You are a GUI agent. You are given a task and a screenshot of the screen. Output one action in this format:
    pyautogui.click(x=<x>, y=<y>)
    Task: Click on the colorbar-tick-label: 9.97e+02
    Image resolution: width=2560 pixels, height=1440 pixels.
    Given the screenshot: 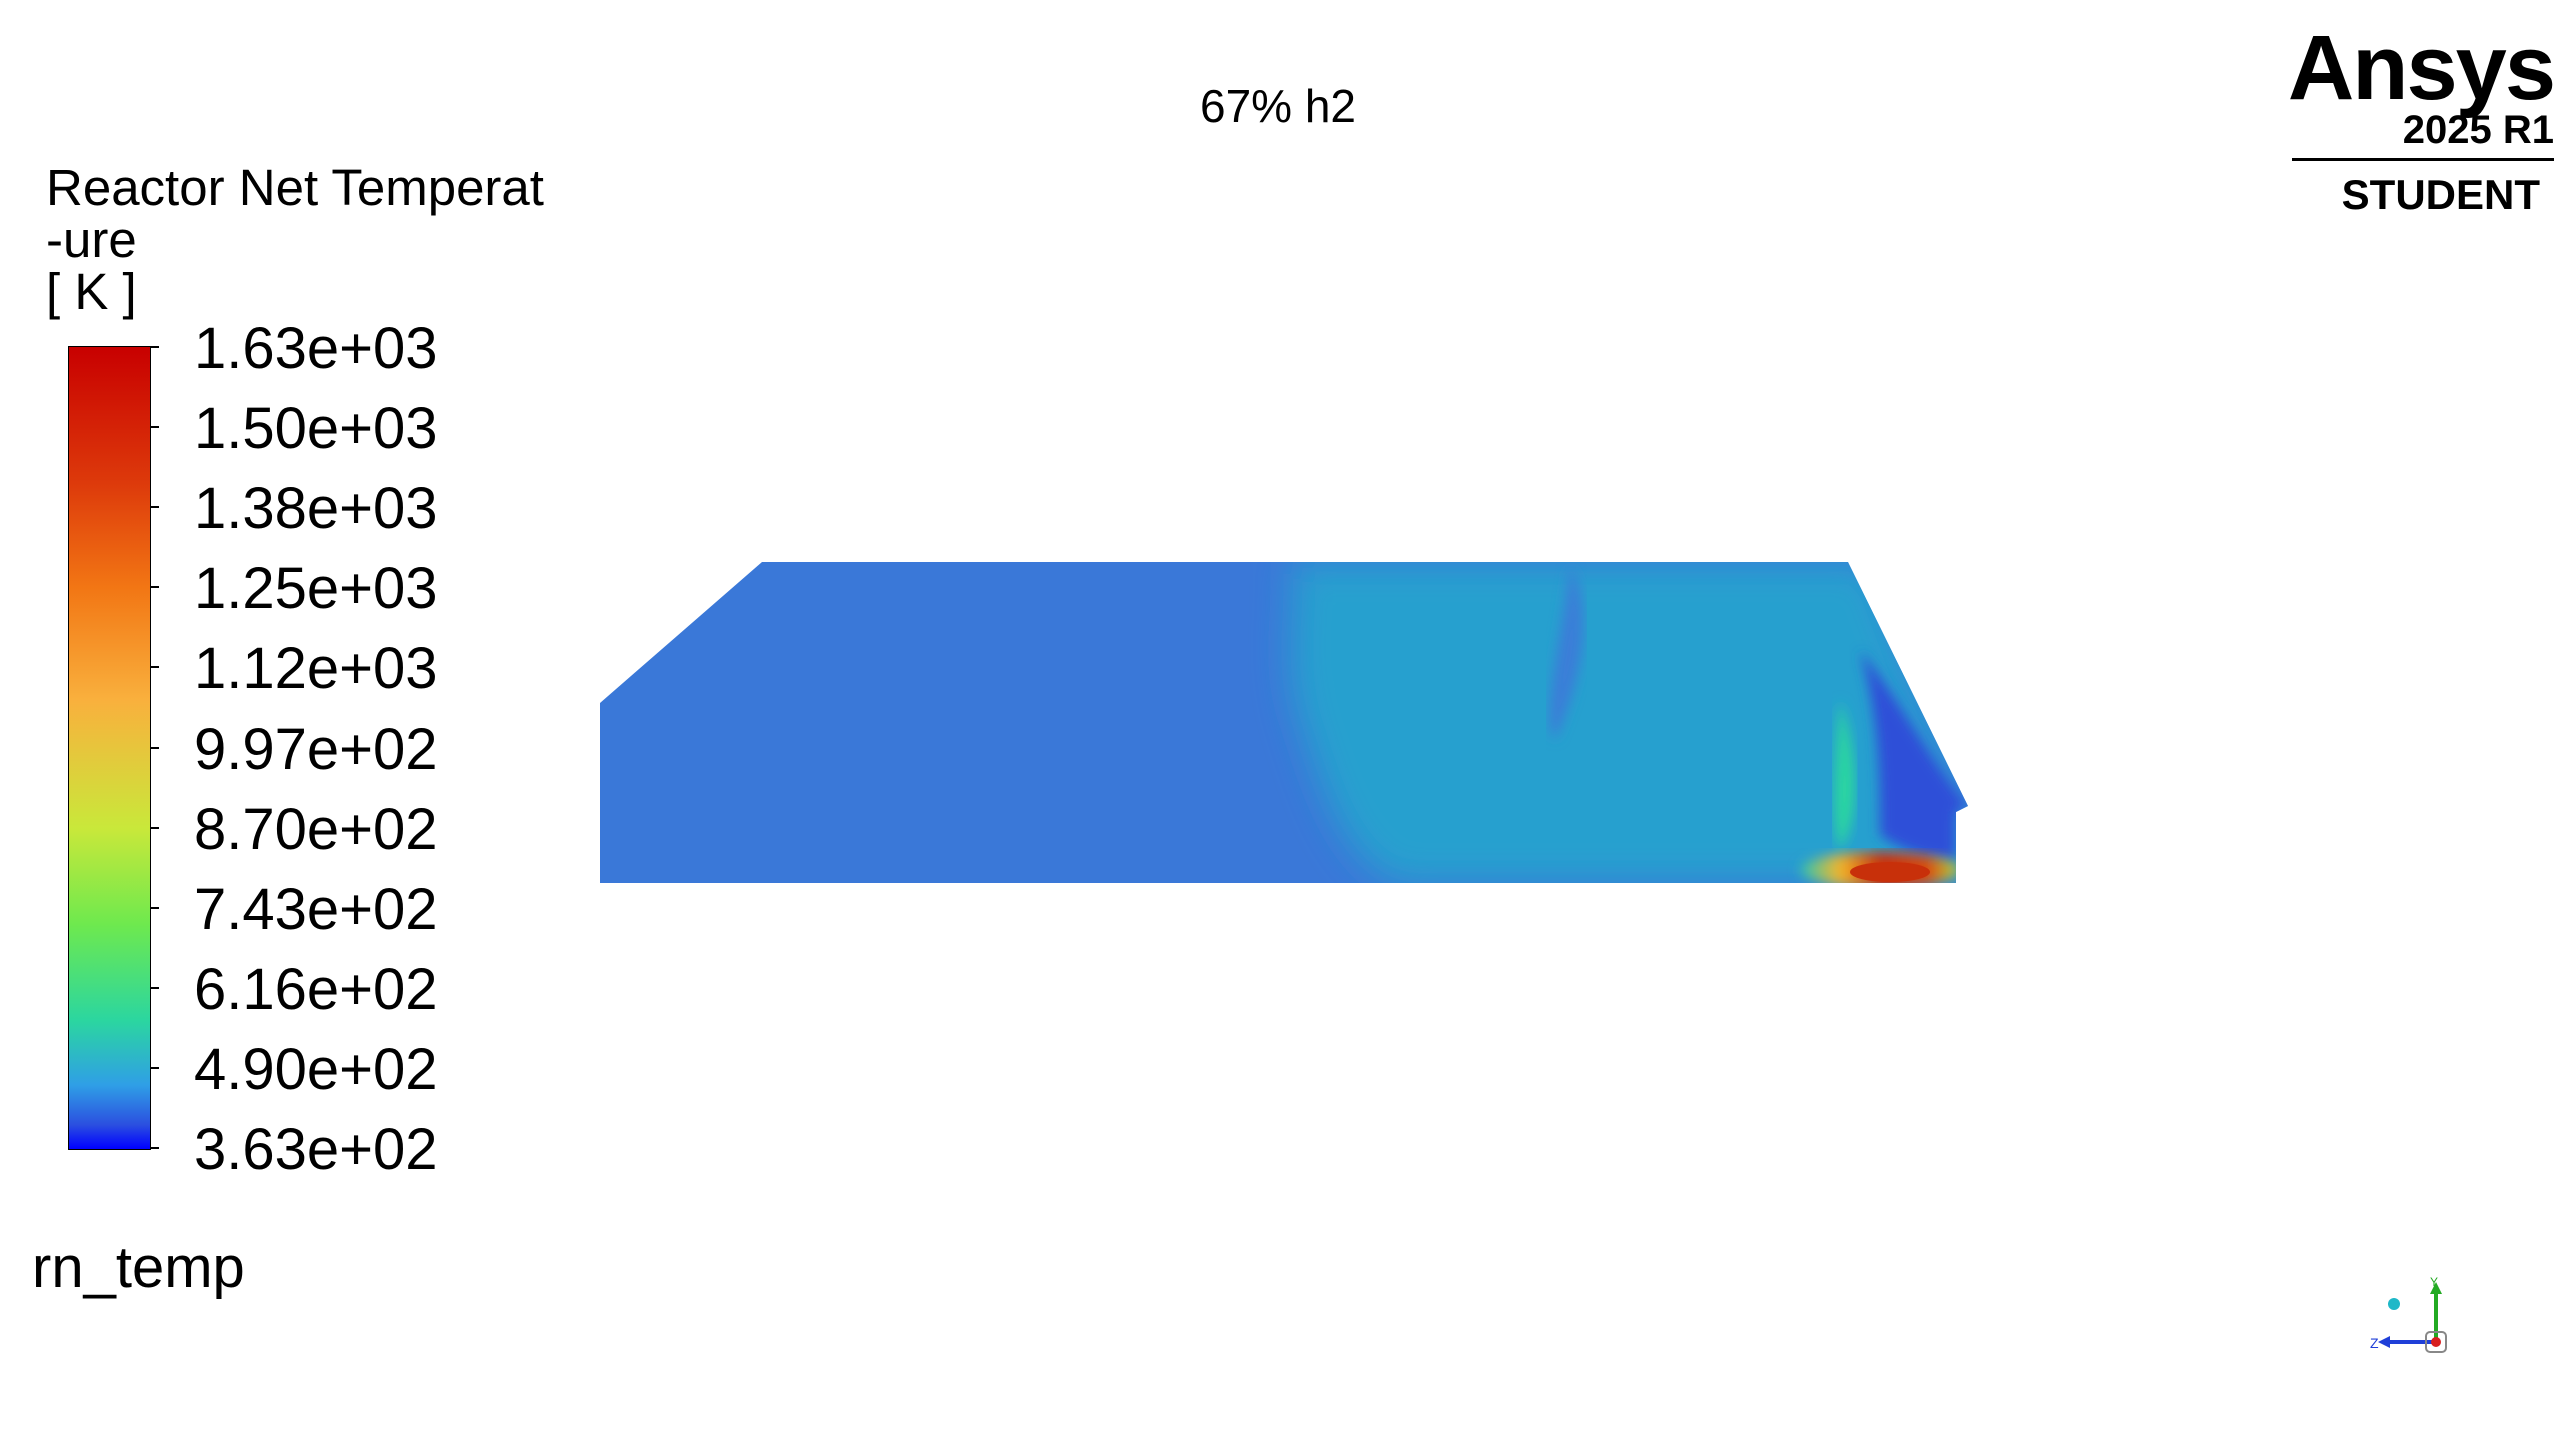 What is the action you would take?
    pyautogui.click(x=316, y=749)
    